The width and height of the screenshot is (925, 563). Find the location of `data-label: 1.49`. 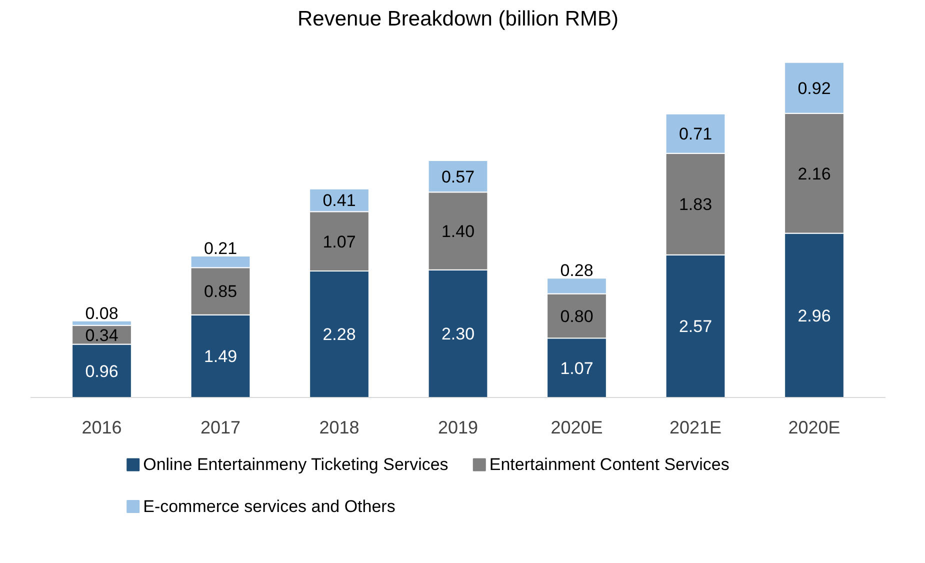

data-label: 1.49 is located at coordinates (221, 356).